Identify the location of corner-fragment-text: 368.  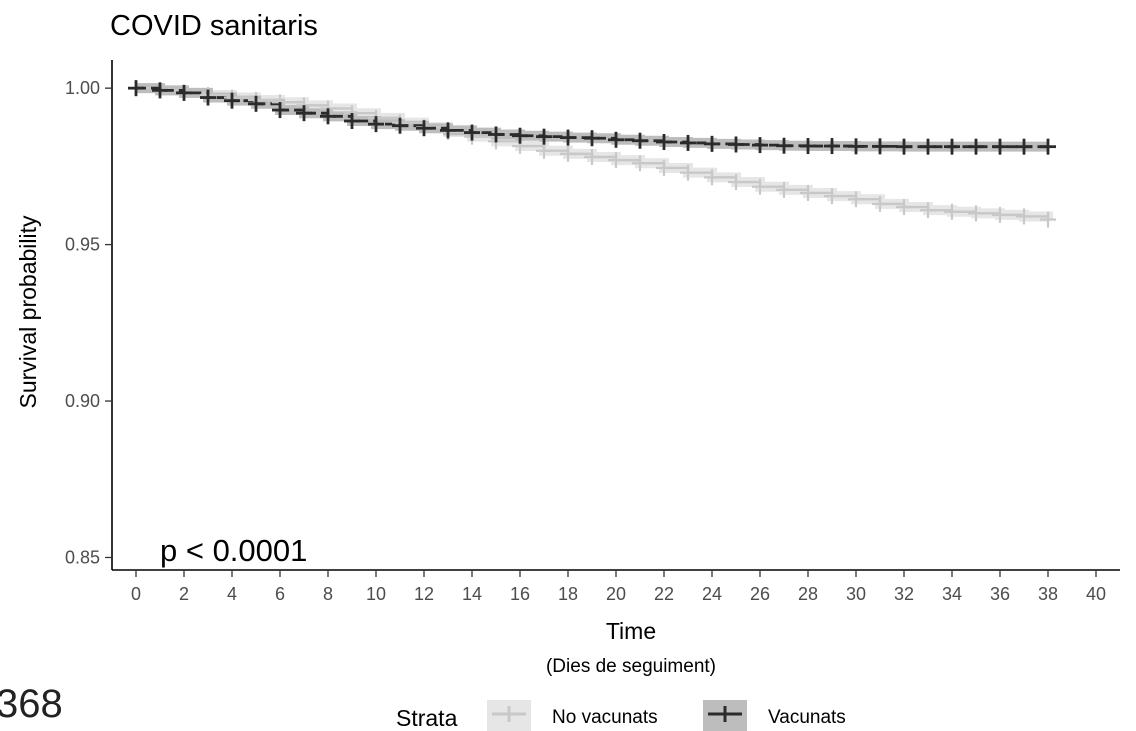
(31, 704).